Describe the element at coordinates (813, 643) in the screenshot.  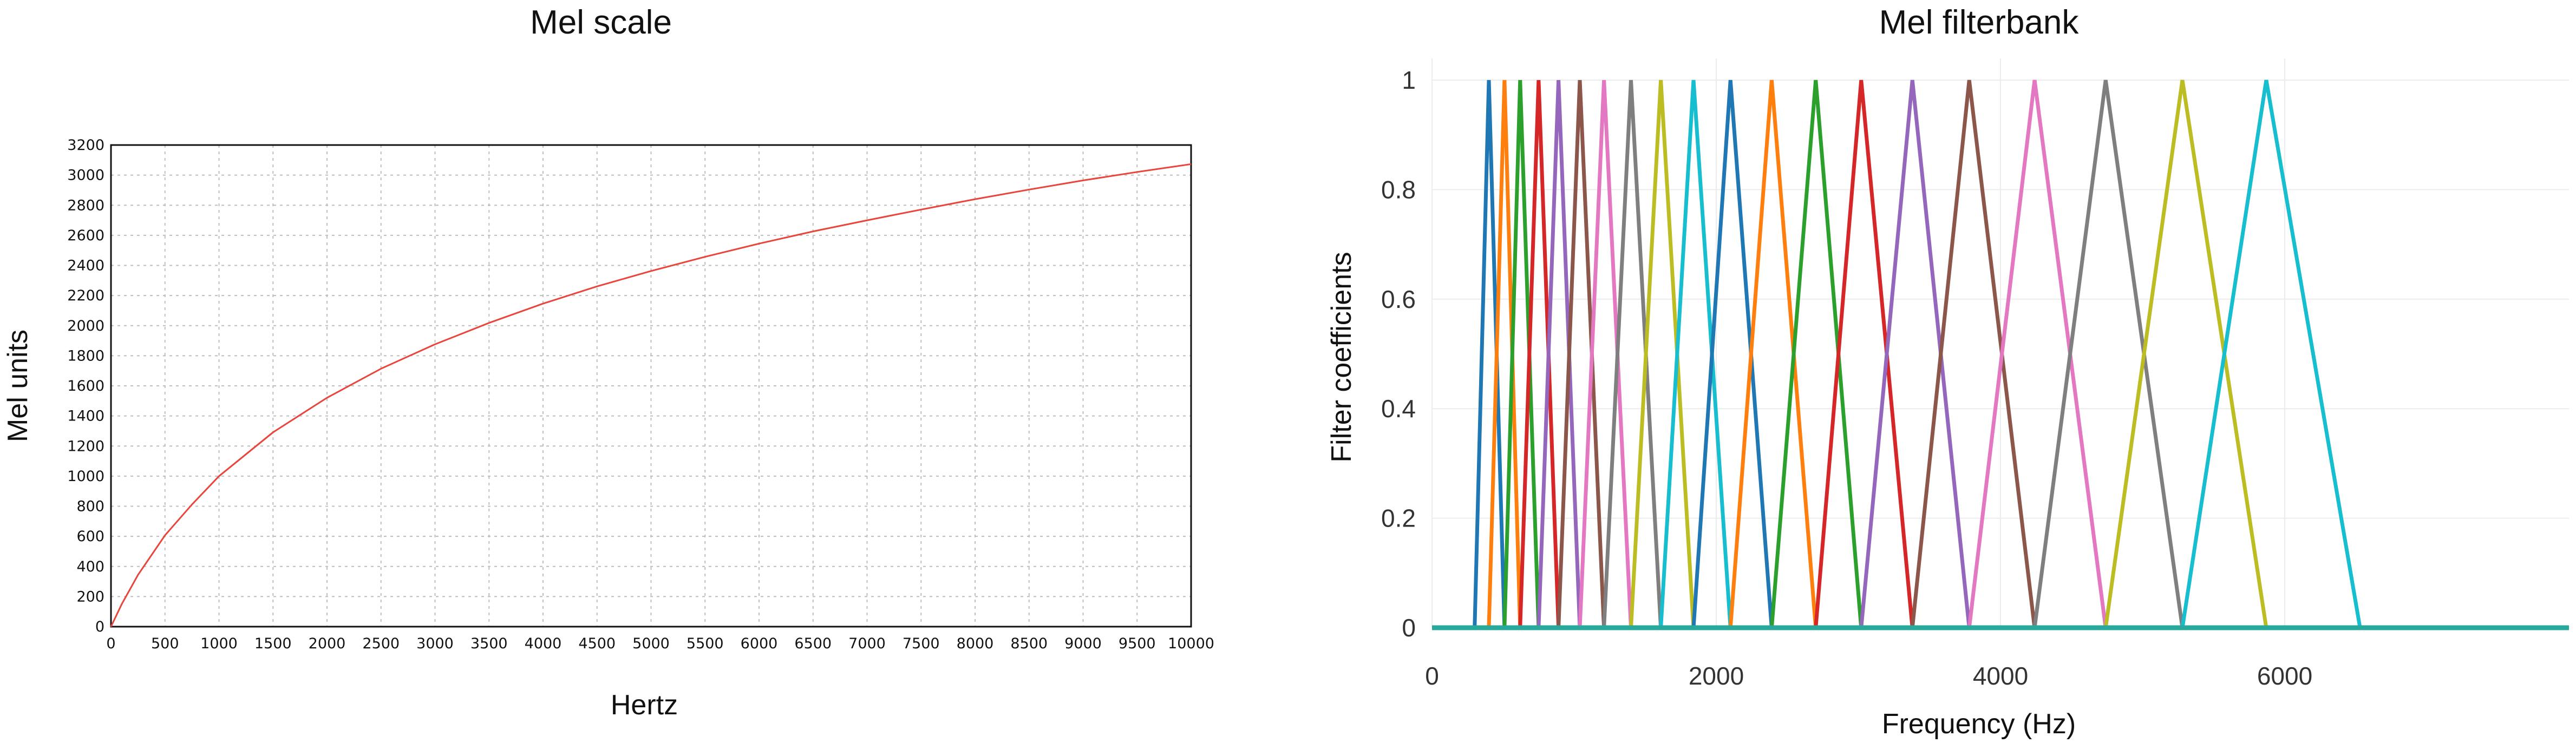
I see `x-tick-label: 6500` at that location.